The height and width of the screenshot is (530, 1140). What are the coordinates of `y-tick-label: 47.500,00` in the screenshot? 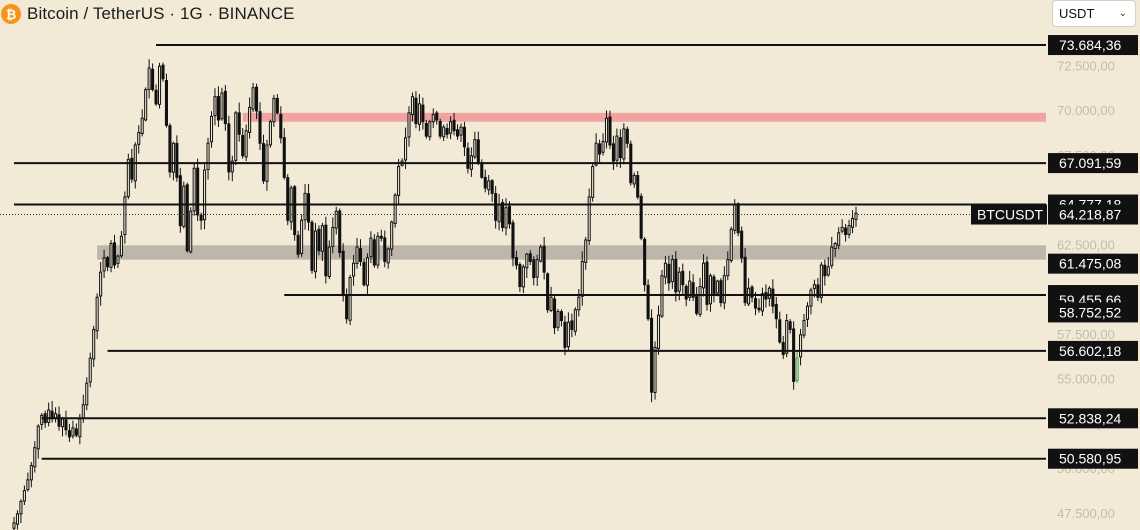 It's located at (1086, 513).